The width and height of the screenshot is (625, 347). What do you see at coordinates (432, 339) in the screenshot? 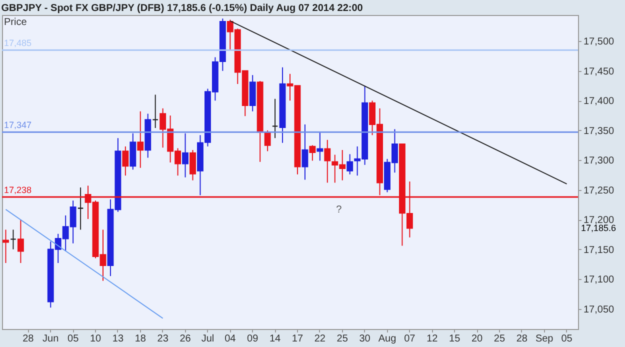
I see `x-tick-label: 12` at bounding box center [432, 339].